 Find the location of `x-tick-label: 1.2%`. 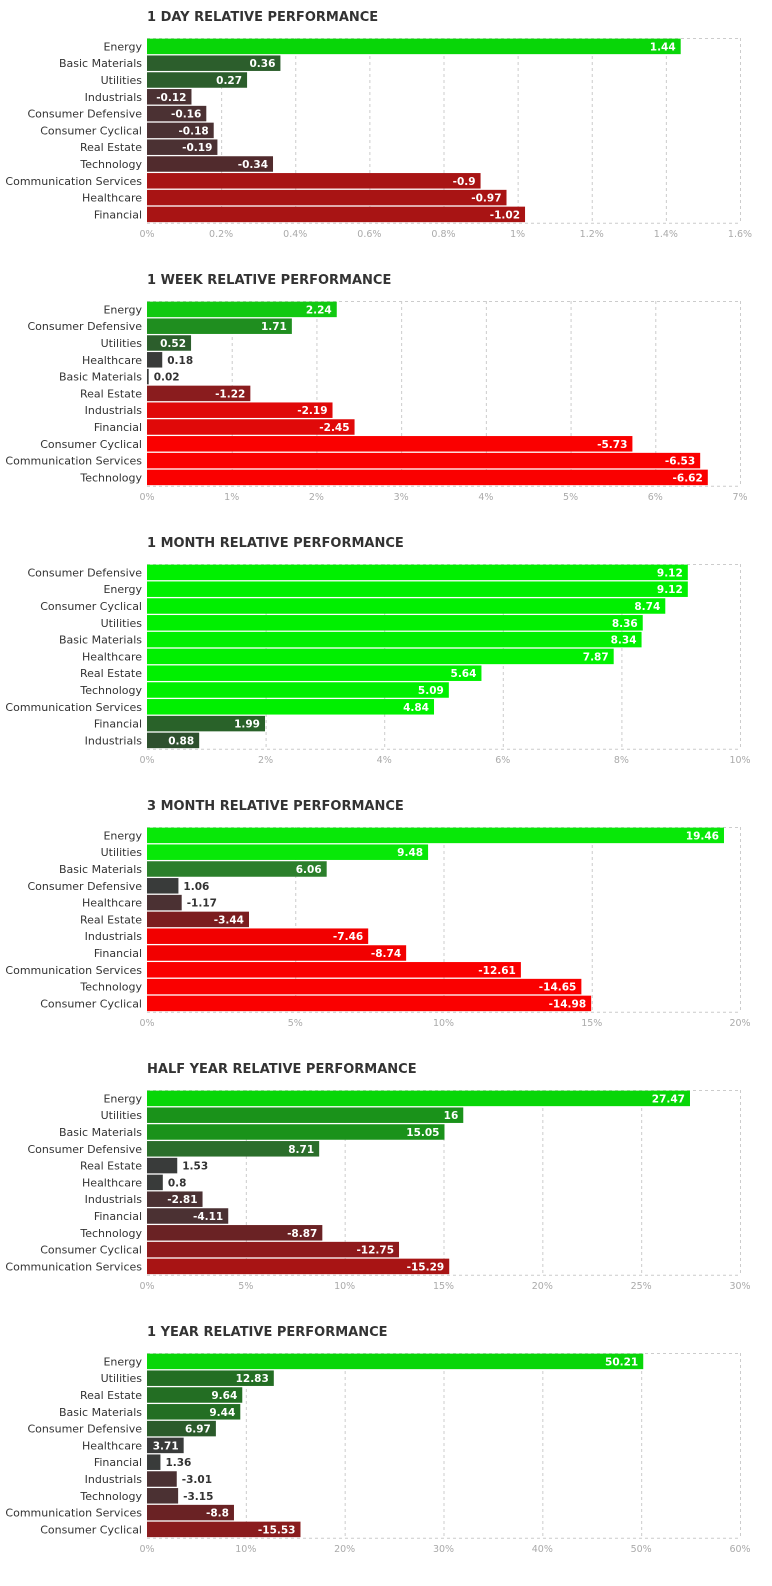

x-tick-label: 1.2% is located at coordinates (592, 234).